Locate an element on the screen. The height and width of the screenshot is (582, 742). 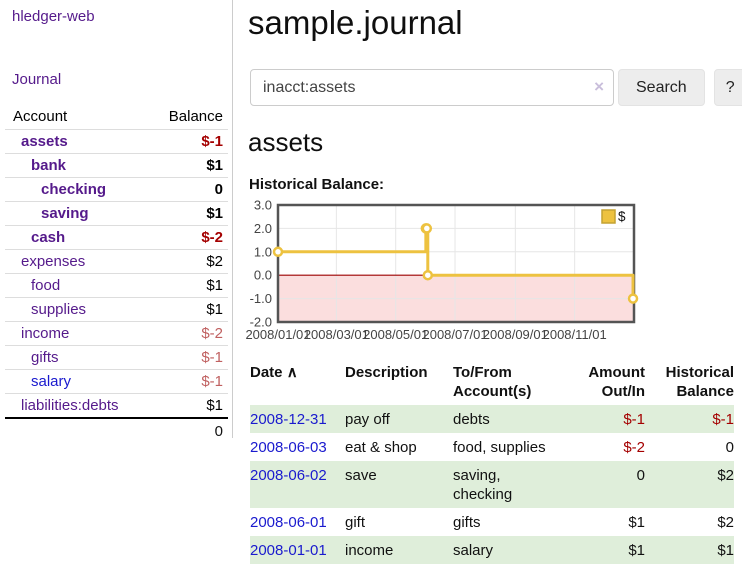
accounts-table-header: Account Balance is located at coordinates (116, 116).